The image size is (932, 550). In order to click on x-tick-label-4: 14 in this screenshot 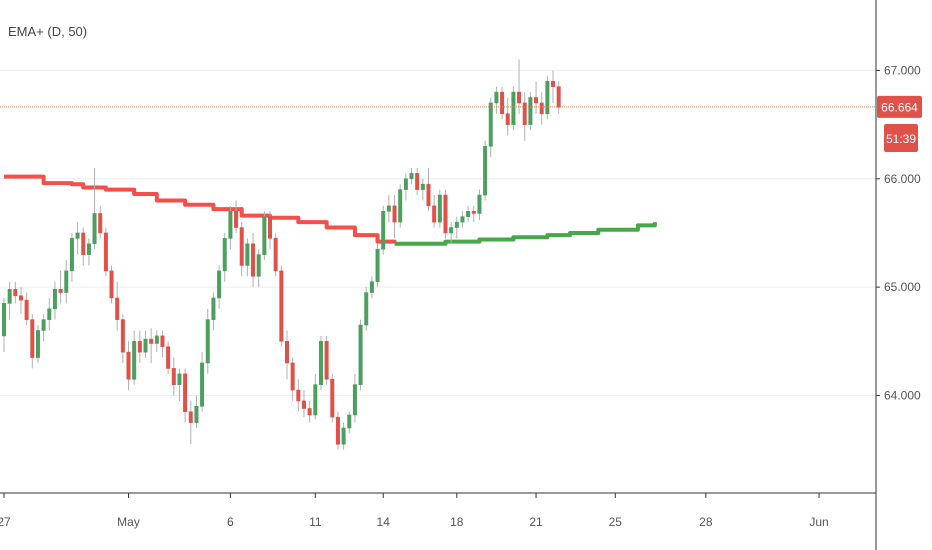, I will do `click(384, 522)`.